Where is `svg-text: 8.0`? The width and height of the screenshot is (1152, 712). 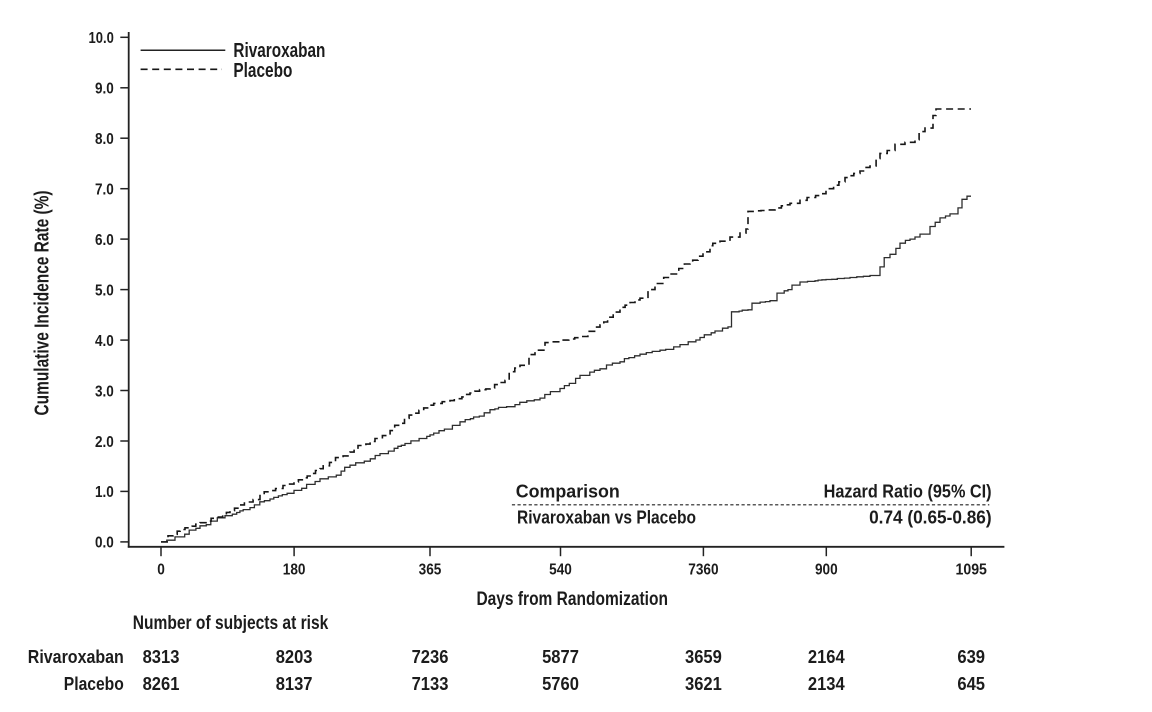
svg-text: 8.0 is located at coordinates (104, 139).